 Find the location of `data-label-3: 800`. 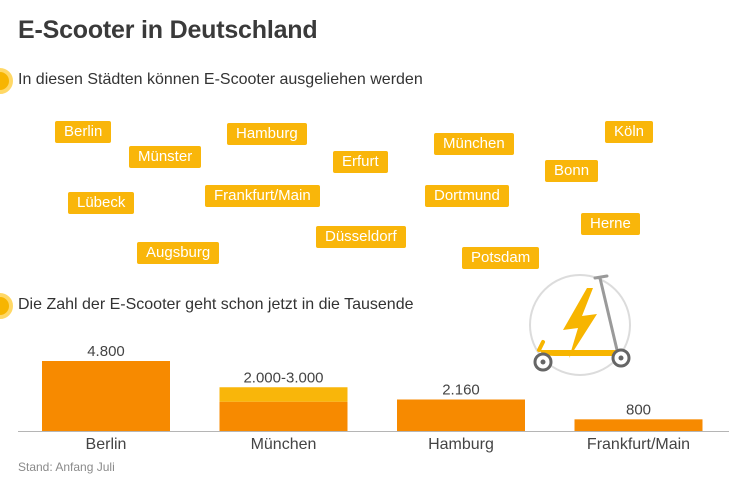

data-label-3: 800 is located at coordinates (638, 409).